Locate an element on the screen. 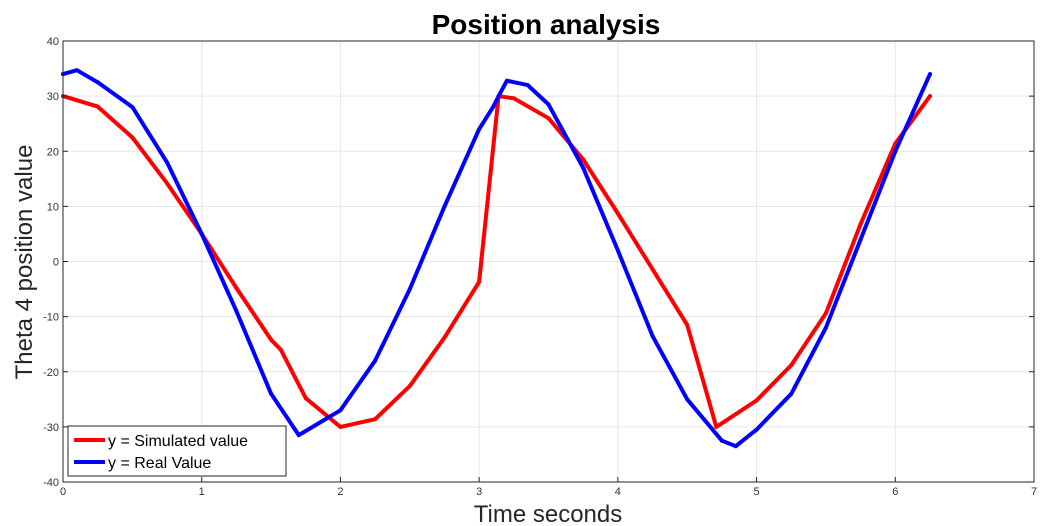 This screenshot has width=1045, height=526. chart-title: Position analysis is located at coordinates (546, 24).